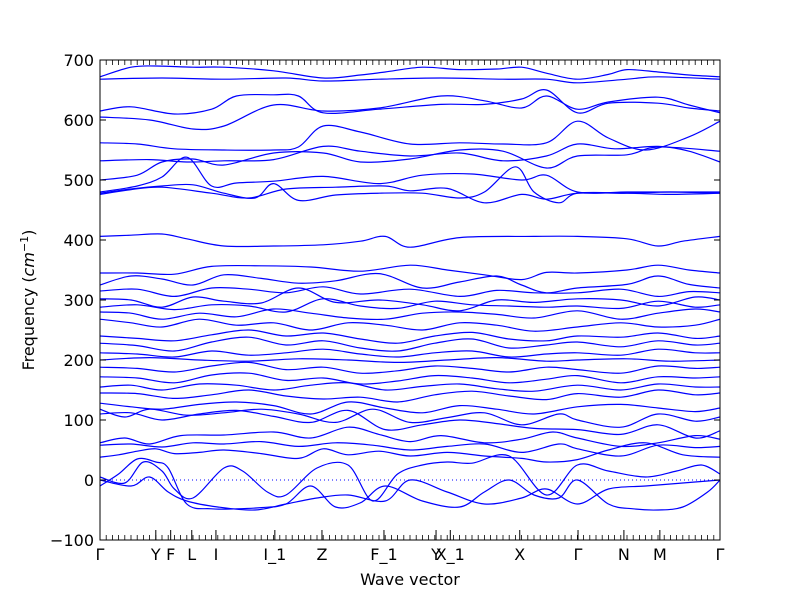 This screenshot has width=800, height=600. What do you see at coordinates (89, 480) in the screenshot?
I see `y-tick-label: 0` at bounding box center [89, 480].